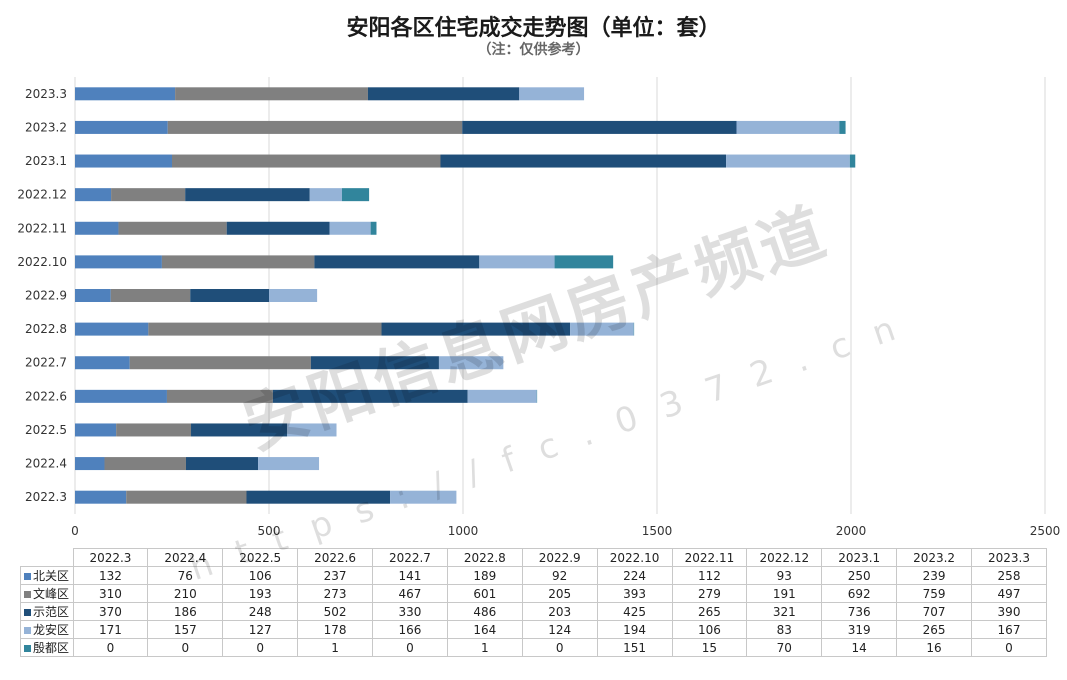  What do you see at coordinates (289, 464) in the screenshot?
I see `bar-2022.4-series-3` at bounding box center [289, 464].